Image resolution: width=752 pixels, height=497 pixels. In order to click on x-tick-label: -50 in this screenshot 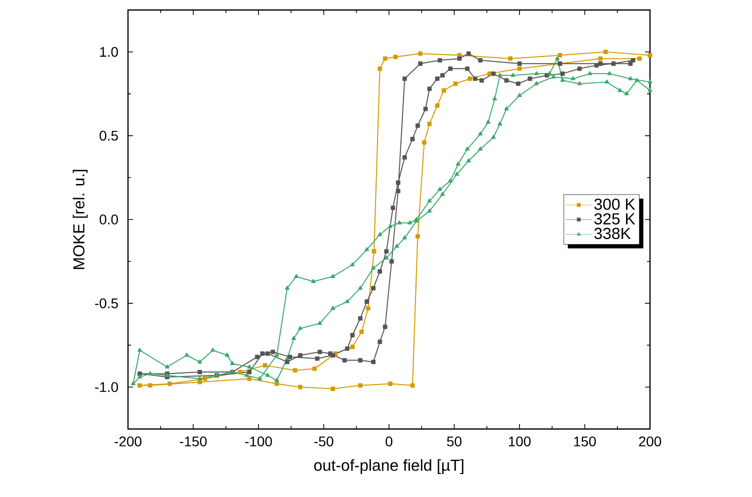, I will do `click(324, 441)`.